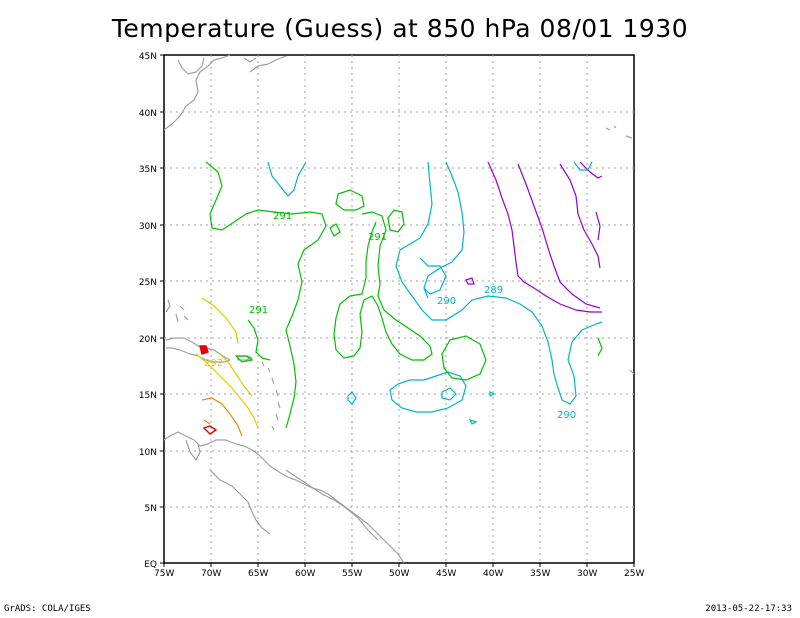 This screenshot has height=618, width=800. I want to click on y-tick-label: EQ, so click(150, 565).